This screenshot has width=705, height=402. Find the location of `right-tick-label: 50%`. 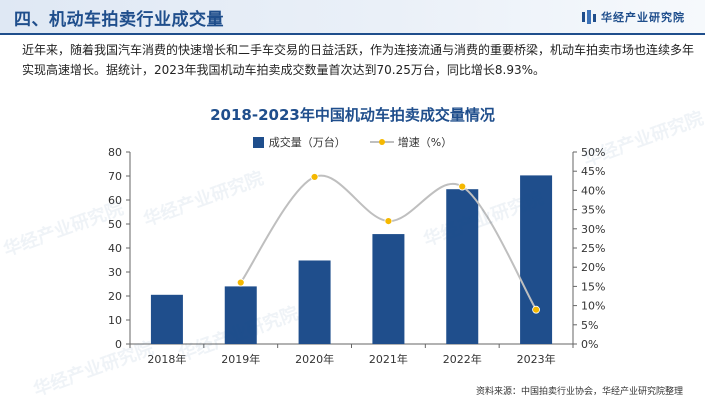

right-tick-label: 50% is located at coordinates (593, 152).